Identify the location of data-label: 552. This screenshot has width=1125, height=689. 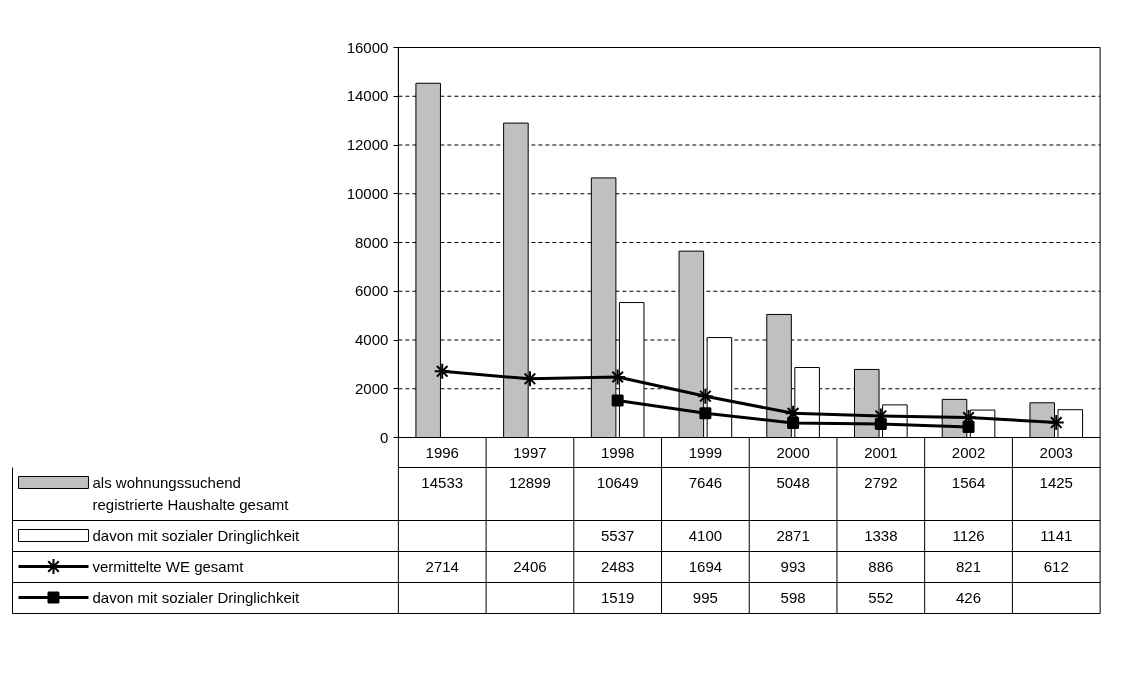
(881, 597).